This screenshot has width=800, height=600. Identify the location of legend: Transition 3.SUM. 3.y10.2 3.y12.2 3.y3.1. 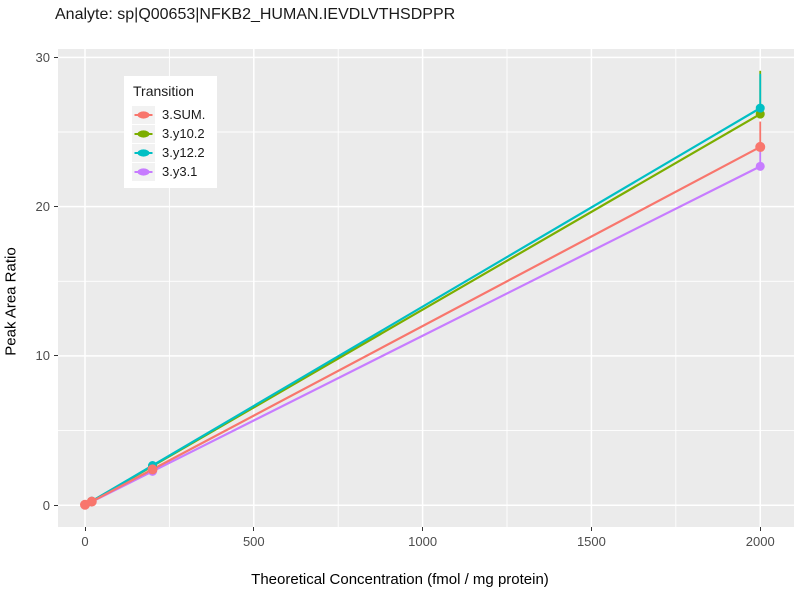
(171, 132).